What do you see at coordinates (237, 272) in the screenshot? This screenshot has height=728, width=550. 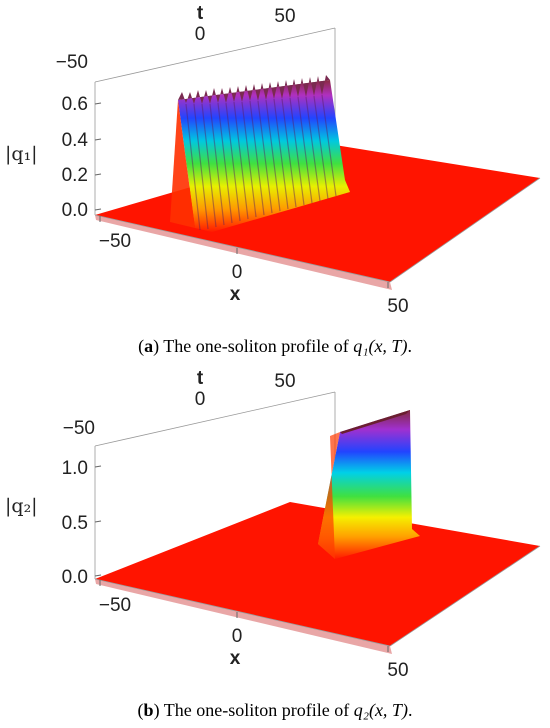 I see `x-tick-a-1: 0` at bounding box center [237, 272].